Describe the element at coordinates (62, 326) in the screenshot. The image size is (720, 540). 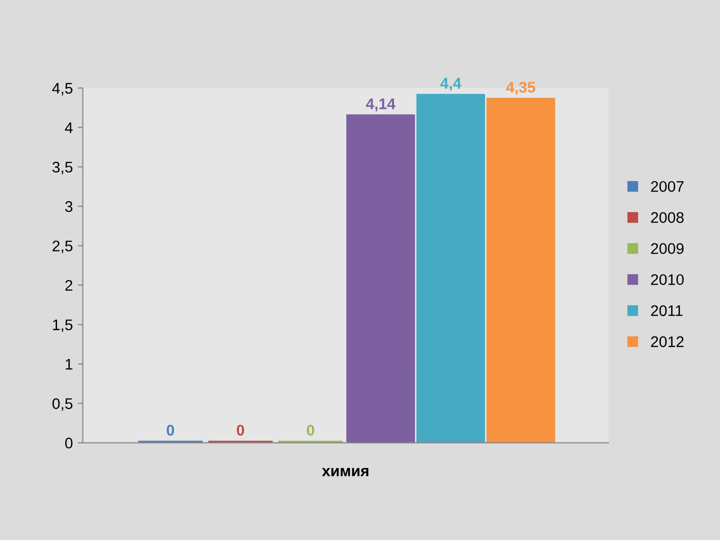
I see `y-tick-label: 1,5` at that location.